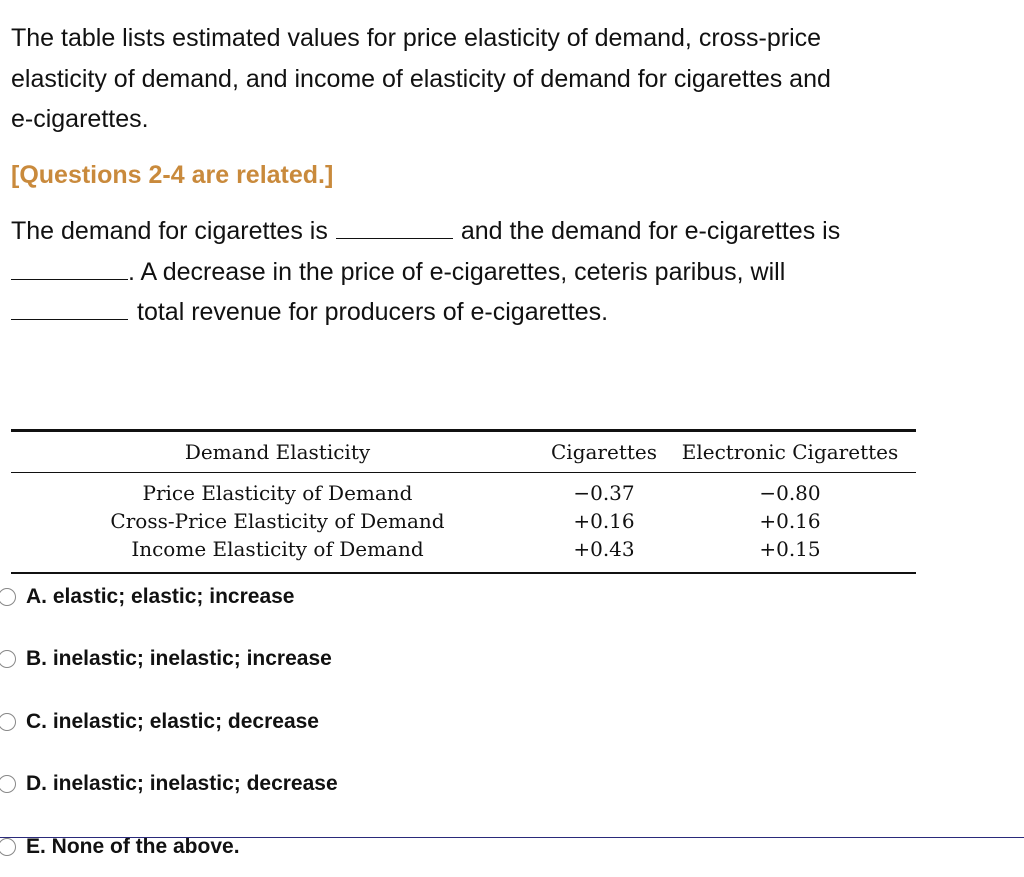 The width and height of the screenshot is (1024, 877). I want to click on intro-line: e-cigarettes., so click(80, 119).